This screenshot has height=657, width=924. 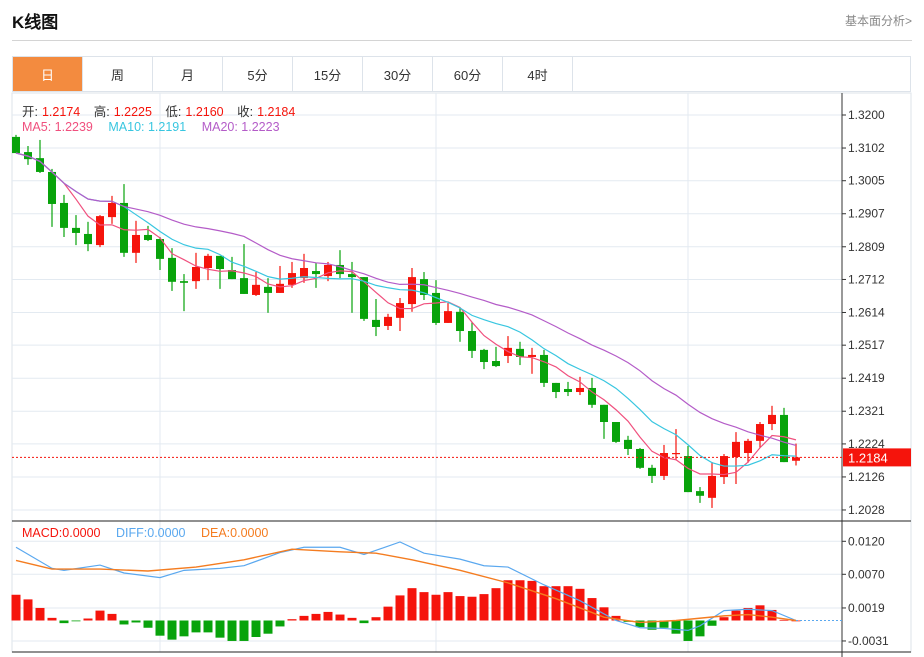 What do you see at coordinates (276, 112) in the screenshot?
I see `close-value: 1.2184` at bounding box center [276, 112].